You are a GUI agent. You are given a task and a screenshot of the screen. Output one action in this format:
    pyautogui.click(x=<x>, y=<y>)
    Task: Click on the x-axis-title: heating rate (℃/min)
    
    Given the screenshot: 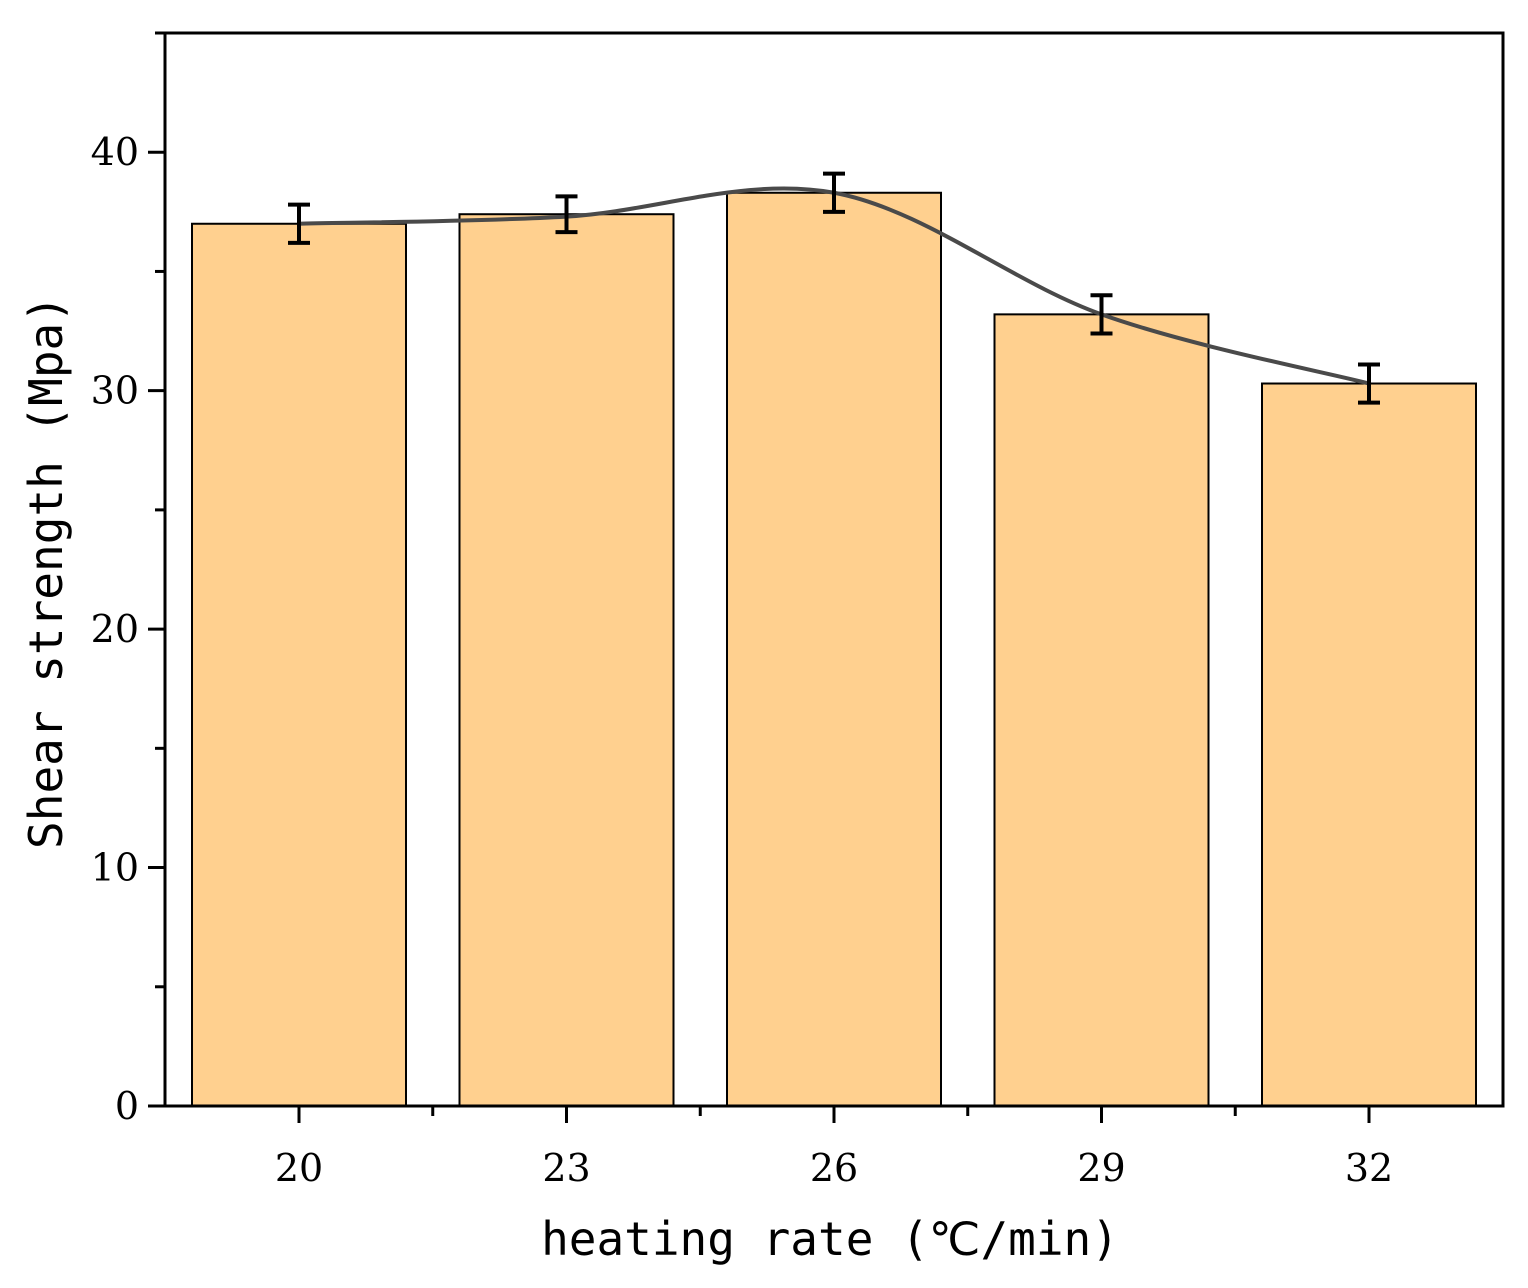 What is the action you would take?
    pyautogui.click(x=830, y=1239)
    